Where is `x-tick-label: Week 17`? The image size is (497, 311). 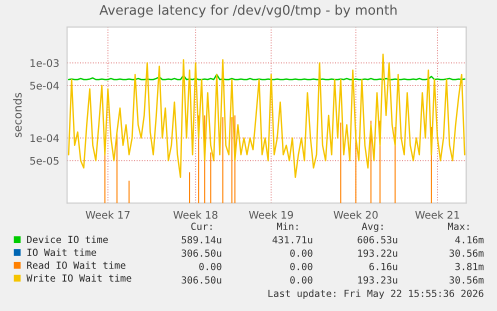 x-tick-label: Week 17 is located at coordinates (108, 214).